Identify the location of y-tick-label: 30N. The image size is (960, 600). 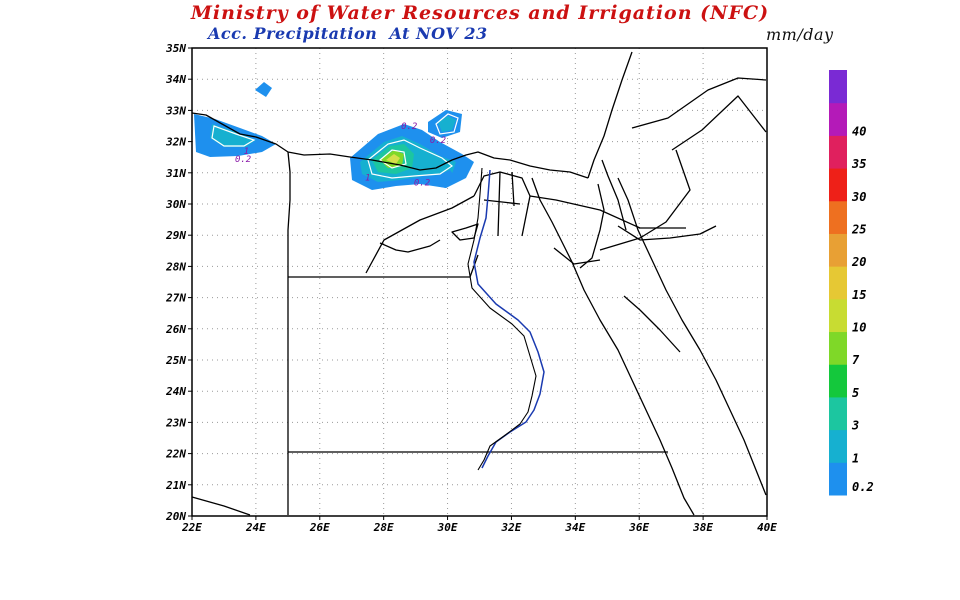
(175, 204).